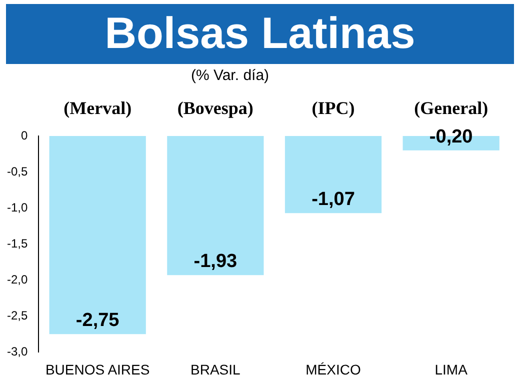 The width and height of the screenshot is (520, 391). I want to click on text: (General), so click(451, 108).